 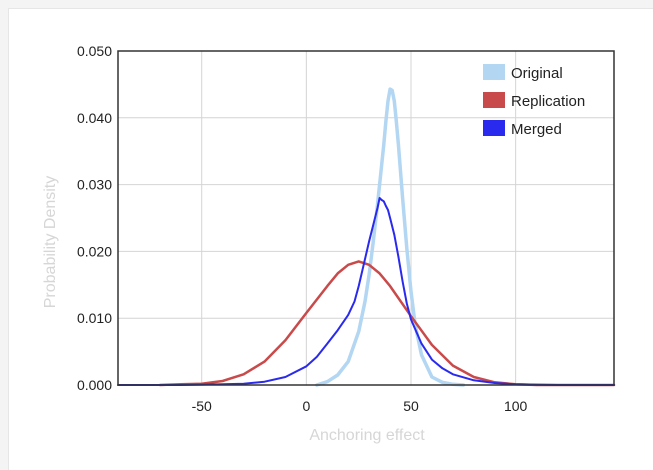 What do you see at coordinates (390, 237) in the screenshot?
I see `series-line-original` at bounding box center [390, 237].